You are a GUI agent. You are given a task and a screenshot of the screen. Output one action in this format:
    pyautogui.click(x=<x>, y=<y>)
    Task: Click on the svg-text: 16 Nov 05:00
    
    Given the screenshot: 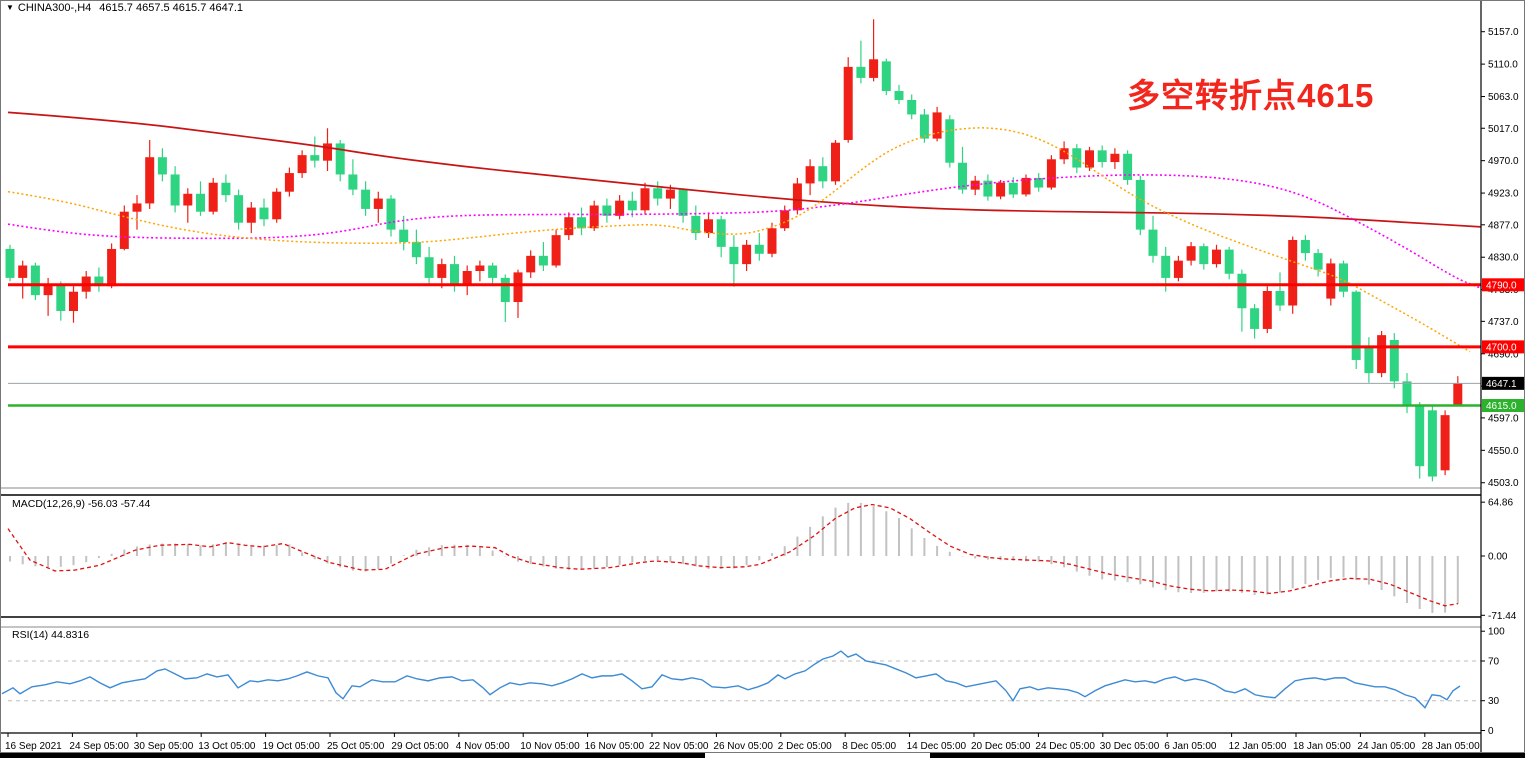 What is the action you would take?
    pyautogui.click(x=615, y=746)
    